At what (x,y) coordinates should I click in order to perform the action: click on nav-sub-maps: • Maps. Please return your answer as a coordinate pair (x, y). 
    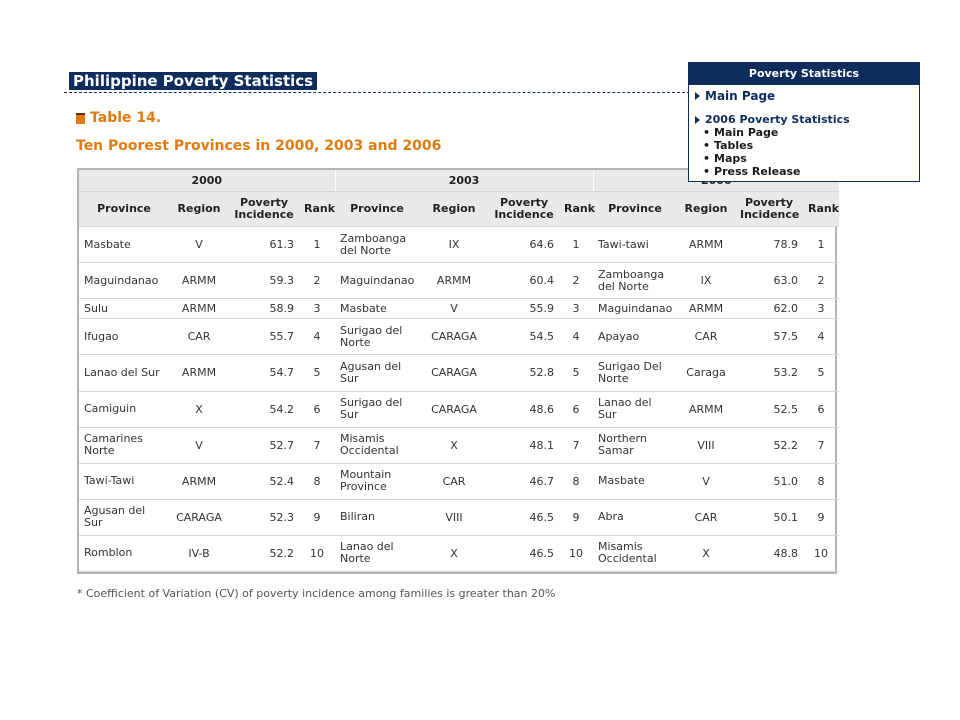
    Looking at the image, I should click on (725, 158).